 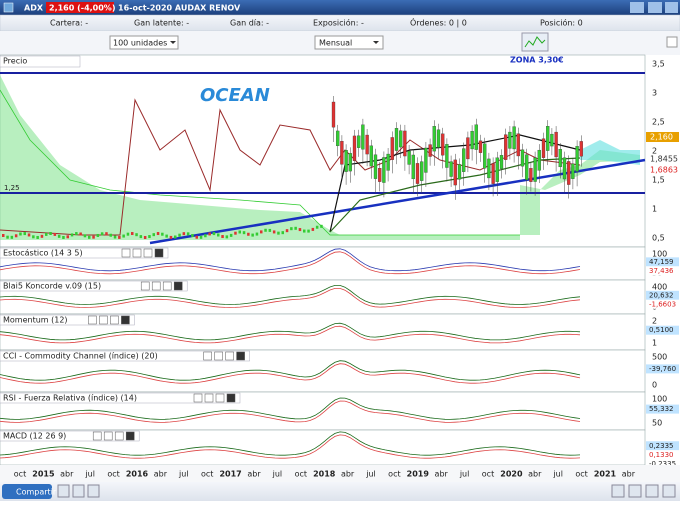 I want to click on period-select, so click(x=349, y=42).